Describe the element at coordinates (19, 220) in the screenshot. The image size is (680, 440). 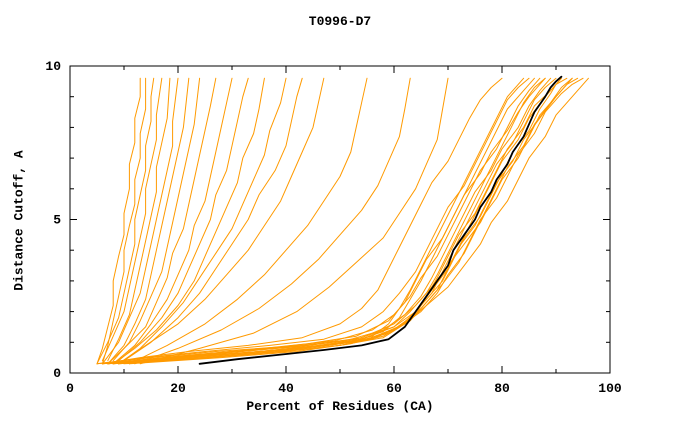
I see `y-axis-label: Distance Cutoff, A` at that location.